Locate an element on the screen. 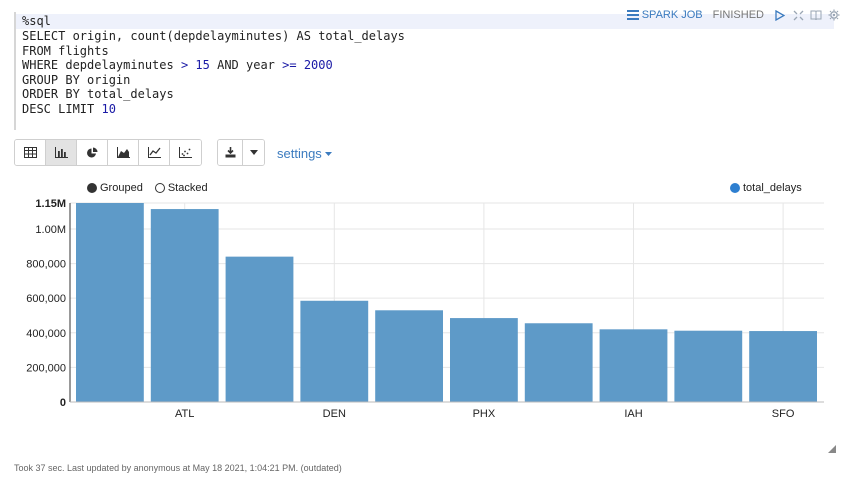 This screenshot has width=854, height=486. code-line-order: ORDER BY total_delays is located at coordinates (98, 94).